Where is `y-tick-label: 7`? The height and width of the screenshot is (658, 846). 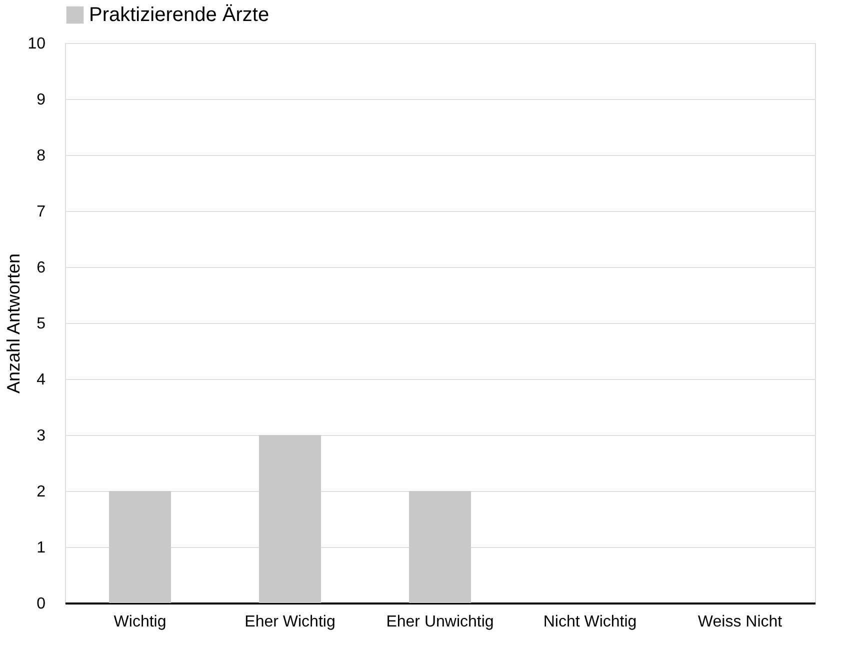
y-tick-label: 7 is located at coordinates (41, 212).